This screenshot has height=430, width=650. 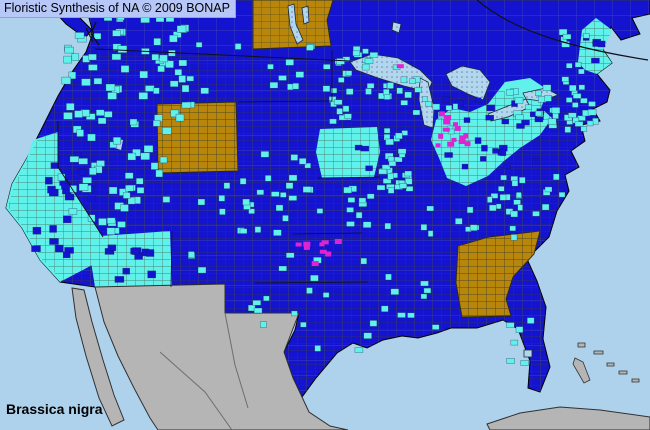 What do you see at coordinates (573, 82) in the screenshot?
I see `cyan-vermont-nh` at bounding box center [573, 82].